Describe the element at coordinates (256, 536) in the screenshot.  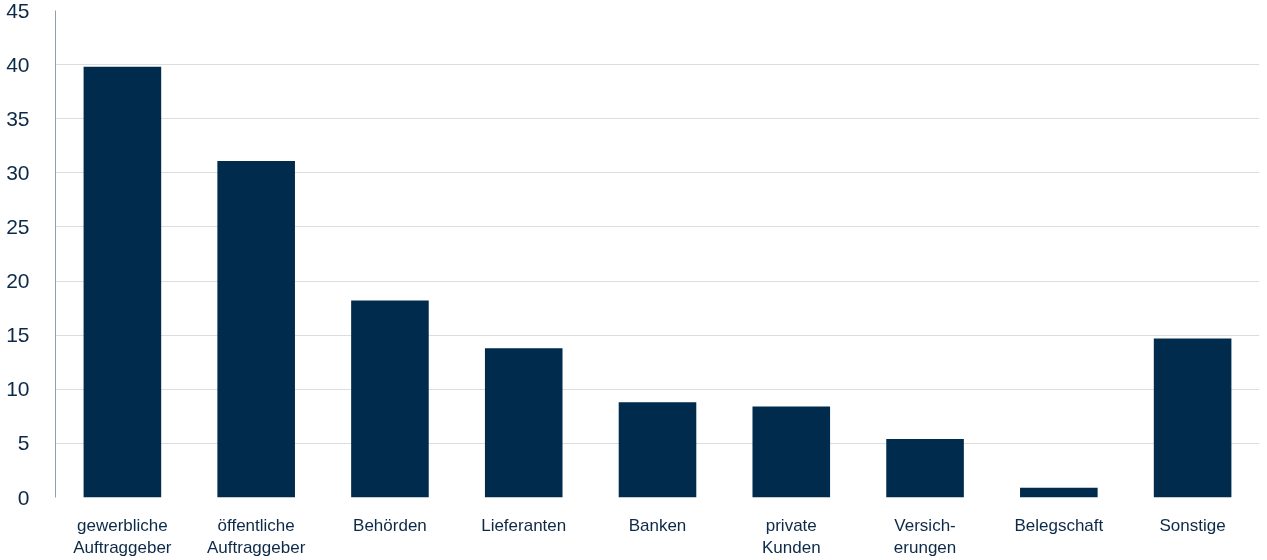
I see `x-tick-label: öffentliche Auftraggeber` at that location.